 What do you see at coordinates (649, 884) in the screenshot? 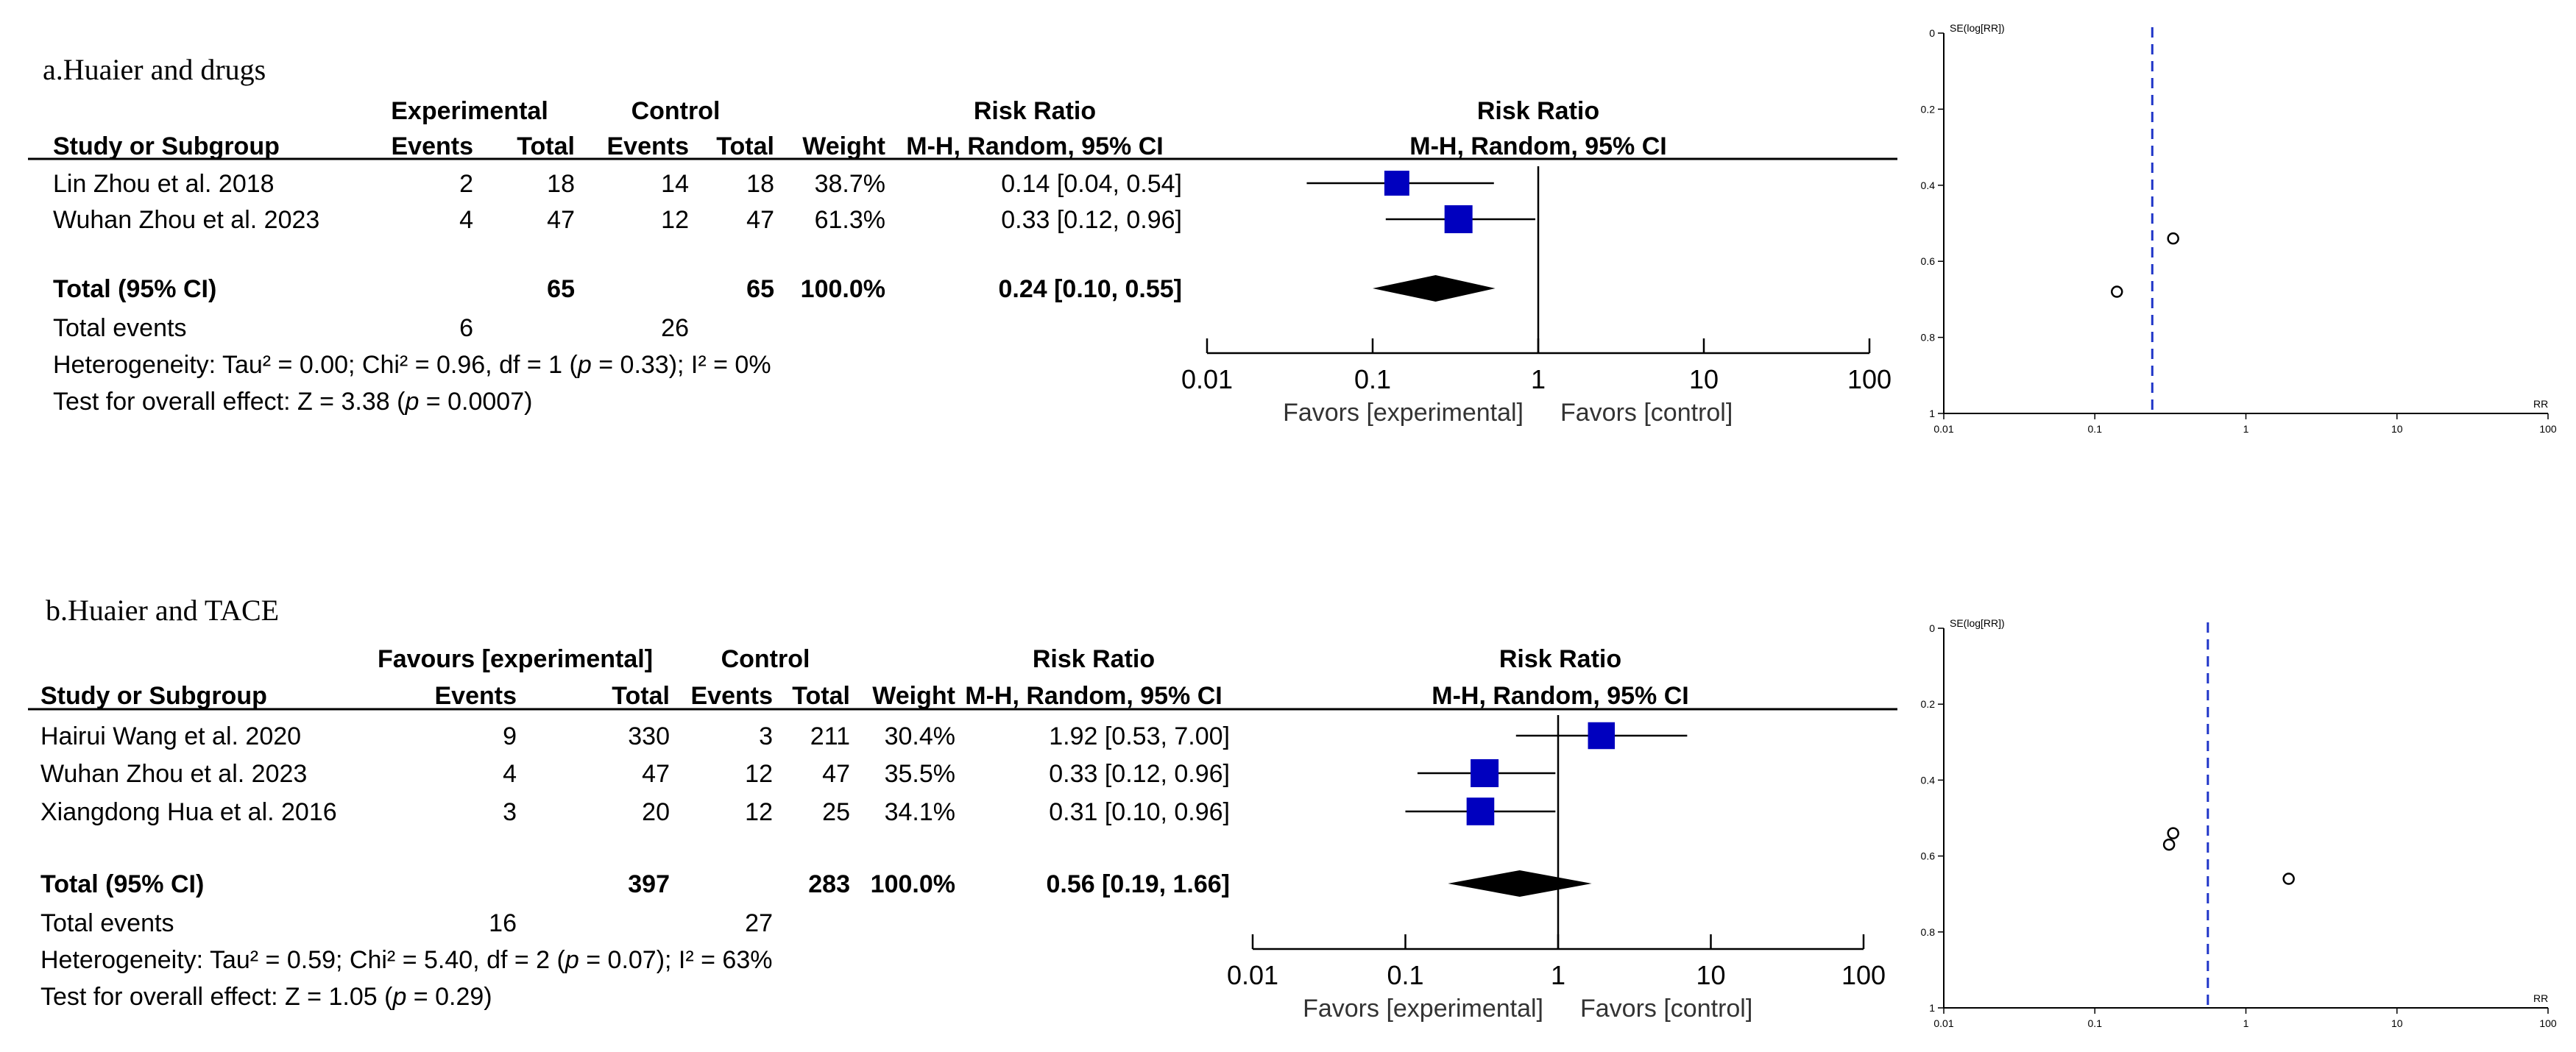
I see `total-exp: 397` at bounding box center [649, 884].